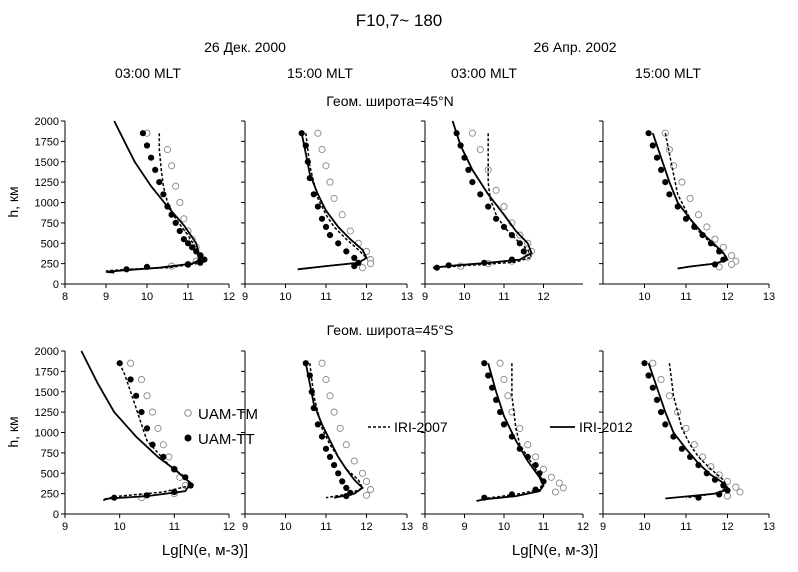 Image resolution: width=798 pixels, height=572 pixels. I want to click on chart-panel-1: 8 9 10 11 12 0 250 500 750 1000 1250 1500 1750 2000, so click(135, 209).